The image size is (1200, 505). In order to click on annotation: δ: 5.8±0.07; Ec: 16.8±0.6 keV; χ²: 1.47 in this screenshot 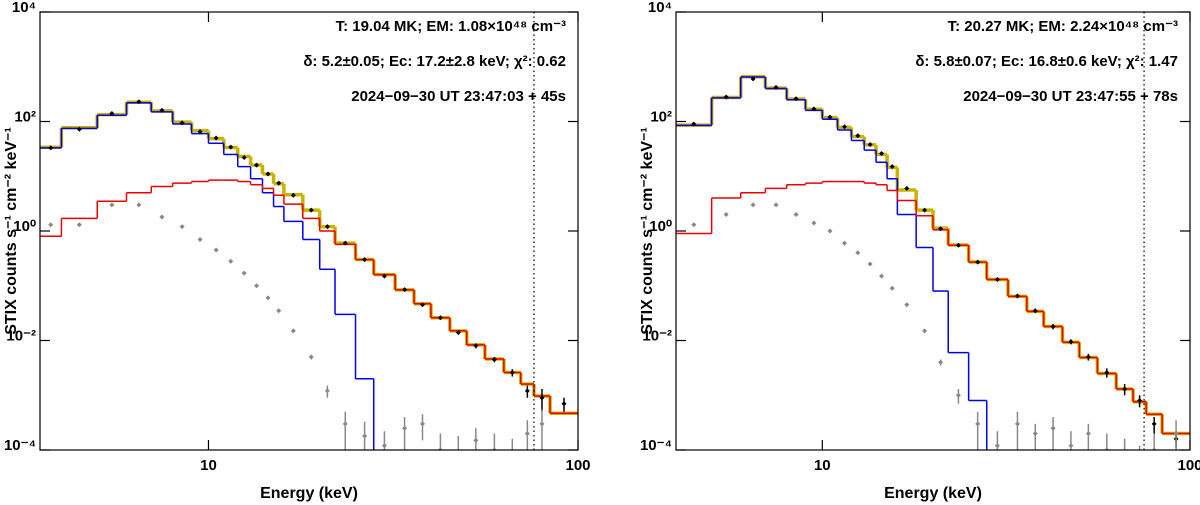, I will do `click(1046, 61)`.